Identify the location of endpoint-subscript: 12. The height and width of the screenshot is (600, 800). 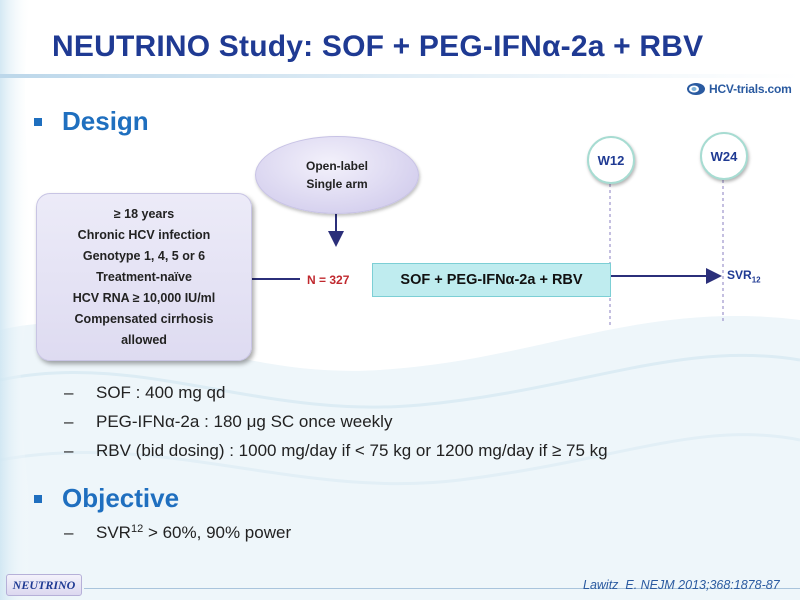
(756, 280).